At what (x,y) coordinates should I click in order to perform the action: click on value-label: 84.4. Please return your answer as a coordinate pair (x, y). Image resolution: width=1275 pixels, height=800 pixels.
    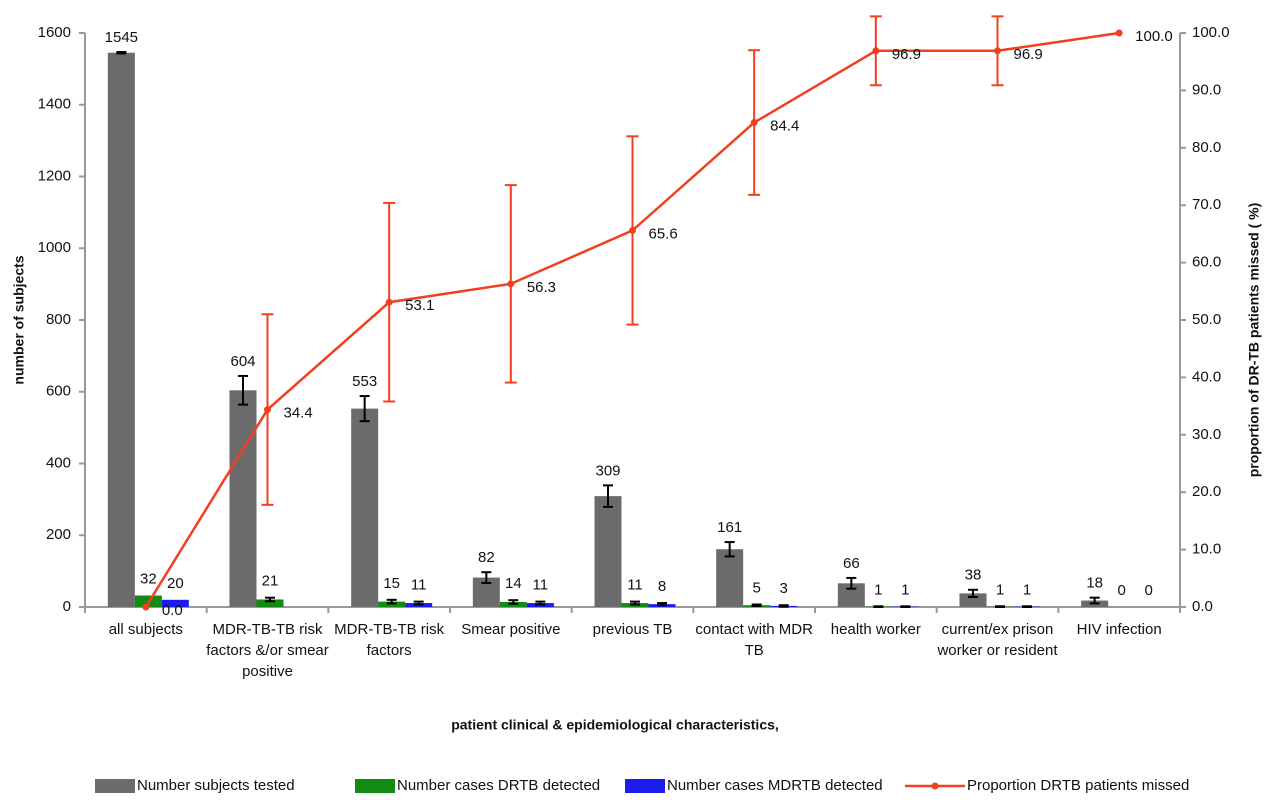
    Looking at the image, I should click on (784, 126).